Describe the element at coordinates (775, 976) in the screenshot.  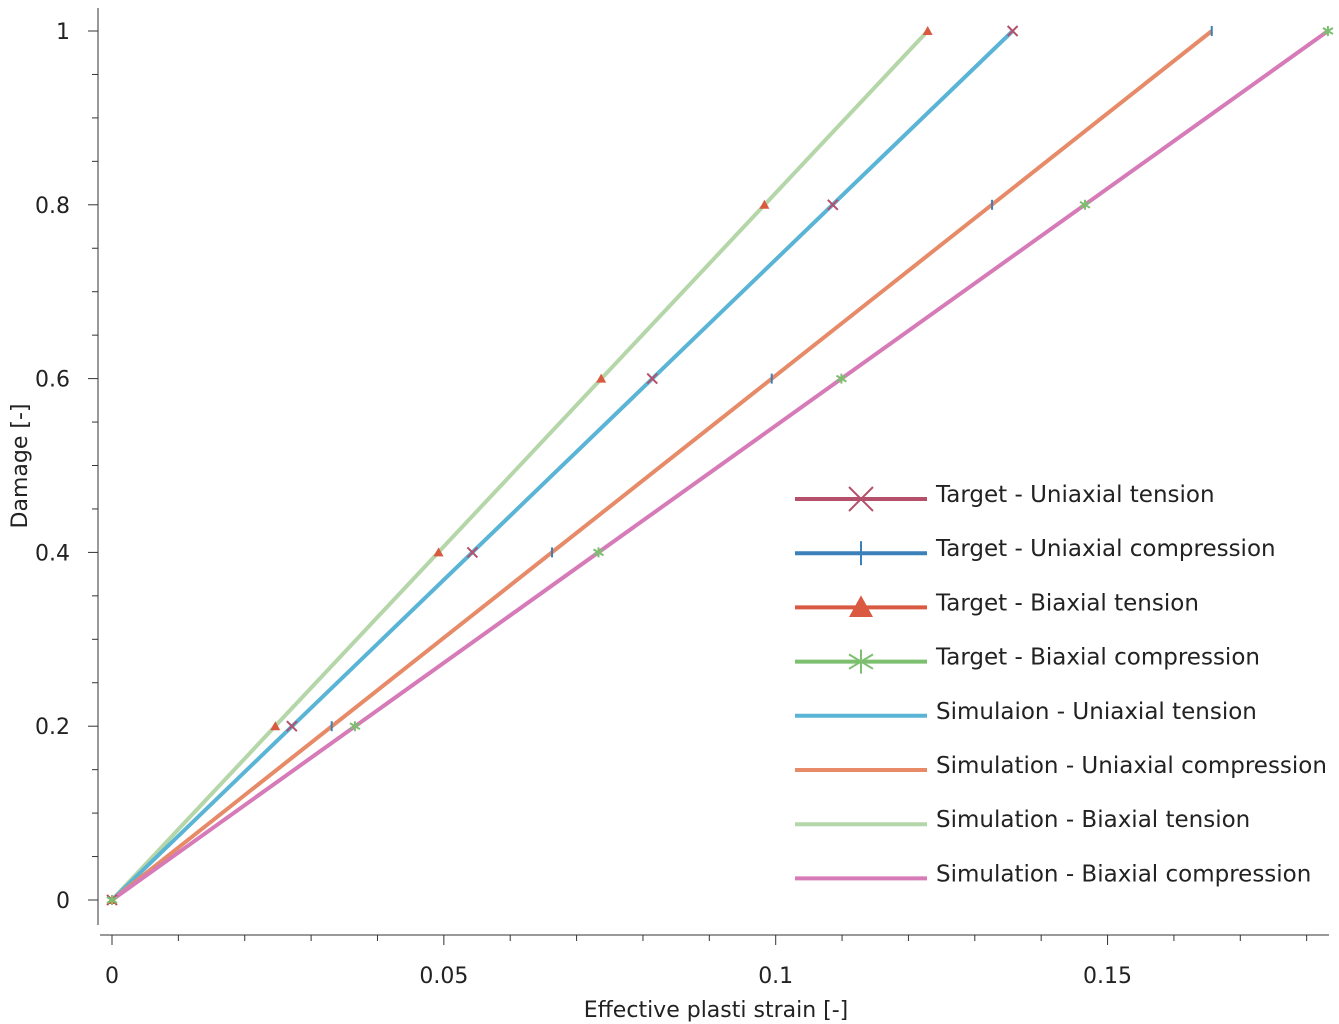
I see `x-tick-label: 0.1` at that location.